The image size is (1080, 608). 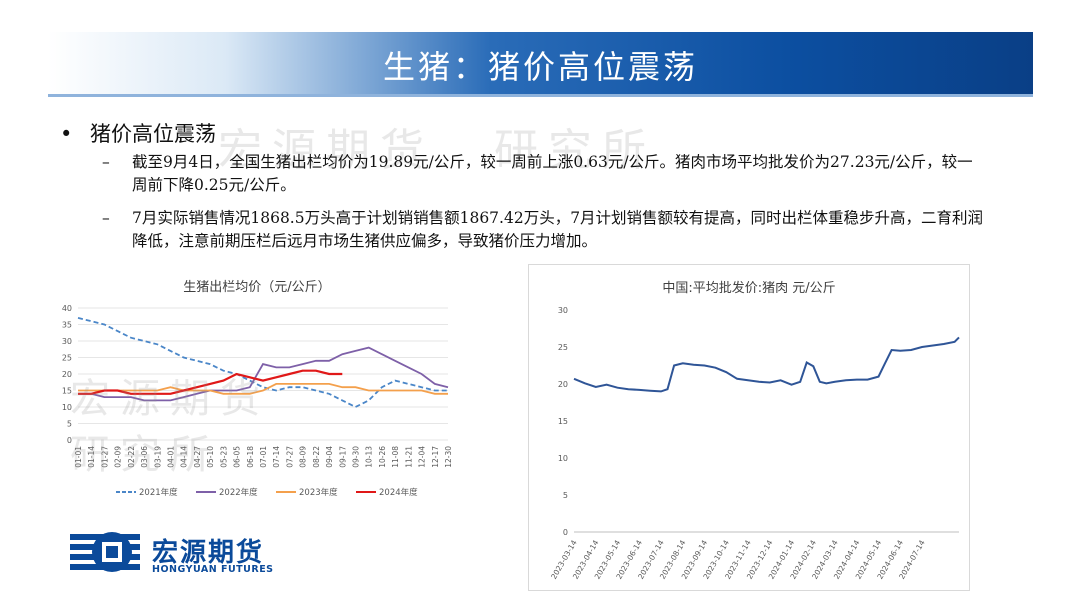 I want to click on x-tick-label: 12-30, so click(x=448, y=457).